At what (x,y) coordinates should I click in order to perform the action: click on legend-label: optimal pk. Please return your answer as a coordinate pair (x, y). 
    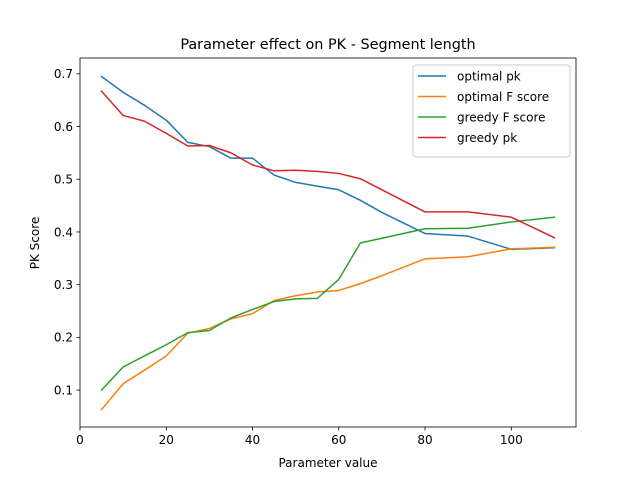
    Looking at the image, I should click on (489, 77).